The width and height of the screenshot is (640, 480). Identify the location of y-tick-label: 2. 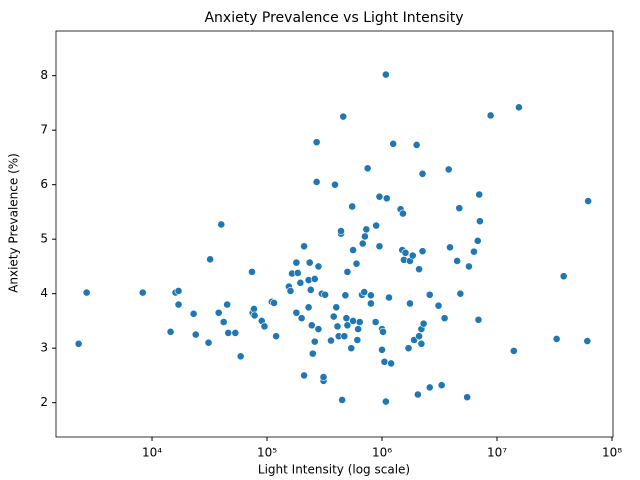
(44, 402).